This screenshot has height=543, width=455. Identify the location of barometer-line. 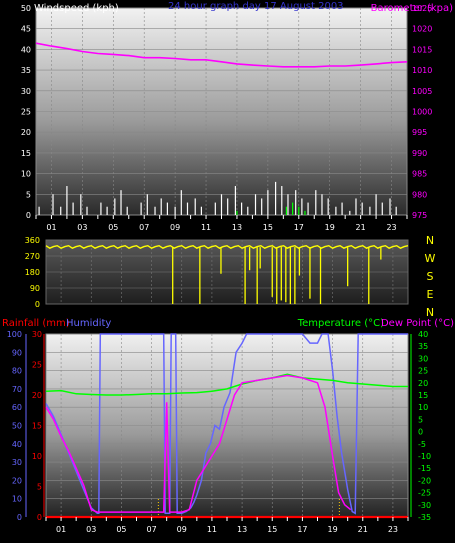
(221, 55).